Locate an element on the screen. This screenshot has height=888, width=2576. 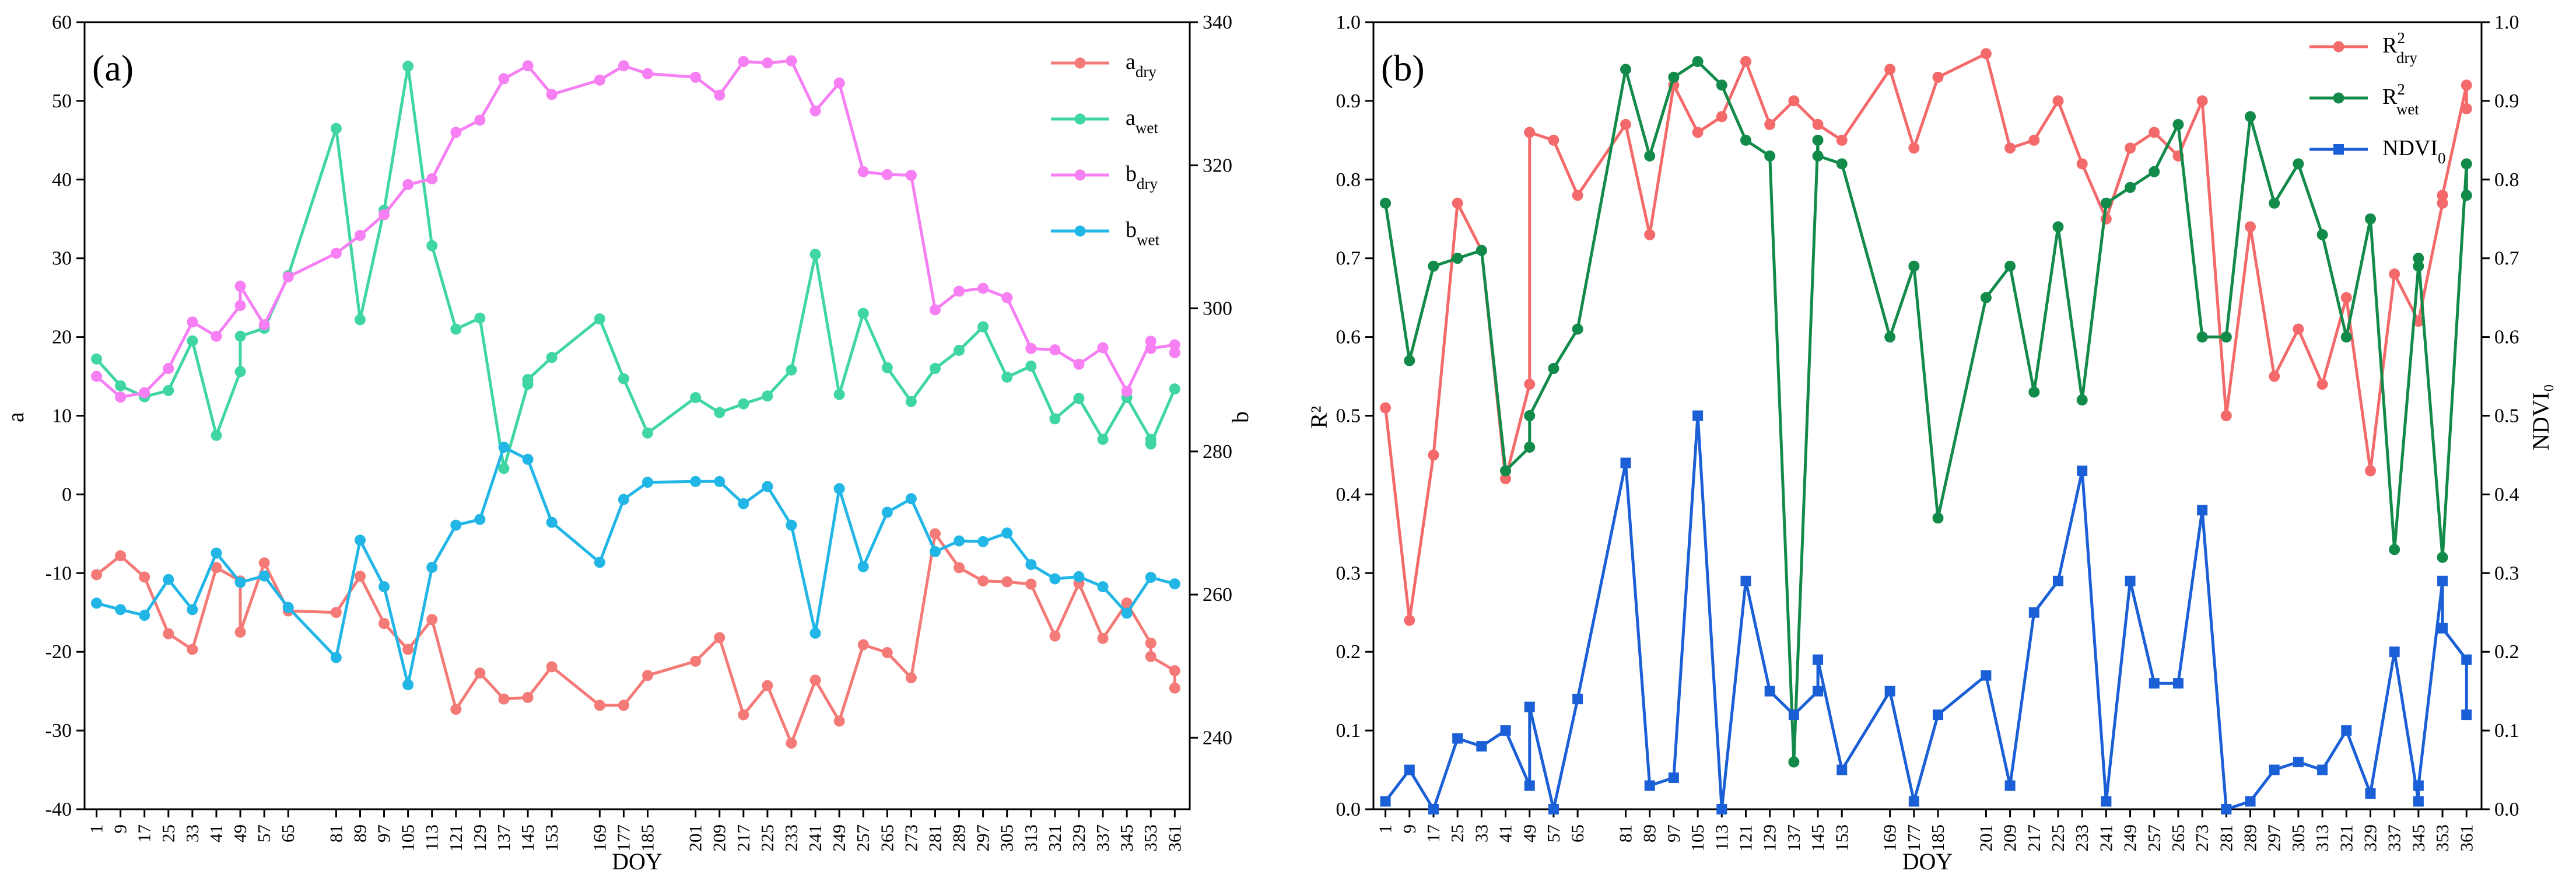
y2-tick-label: 0.2 is located at coordinates (2506, 652).